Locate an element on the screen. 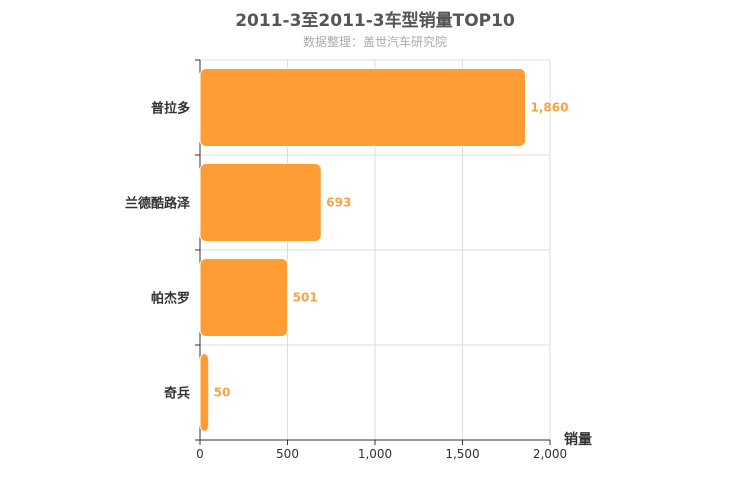 The image size is (750, 500). x-axis-title: 销量 is located at coordinates (578, 439).